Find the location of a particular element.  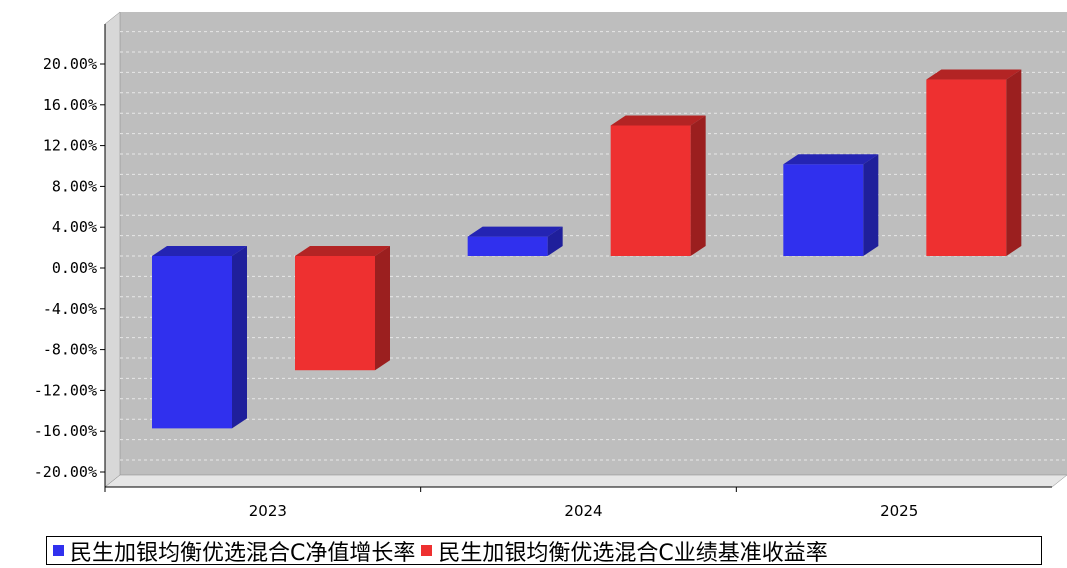

legend: 民生加银均衡优选混合C净值增长率 民生加银均衡优选混合C业绩基准收益率 is located at coordinates (544, 550).